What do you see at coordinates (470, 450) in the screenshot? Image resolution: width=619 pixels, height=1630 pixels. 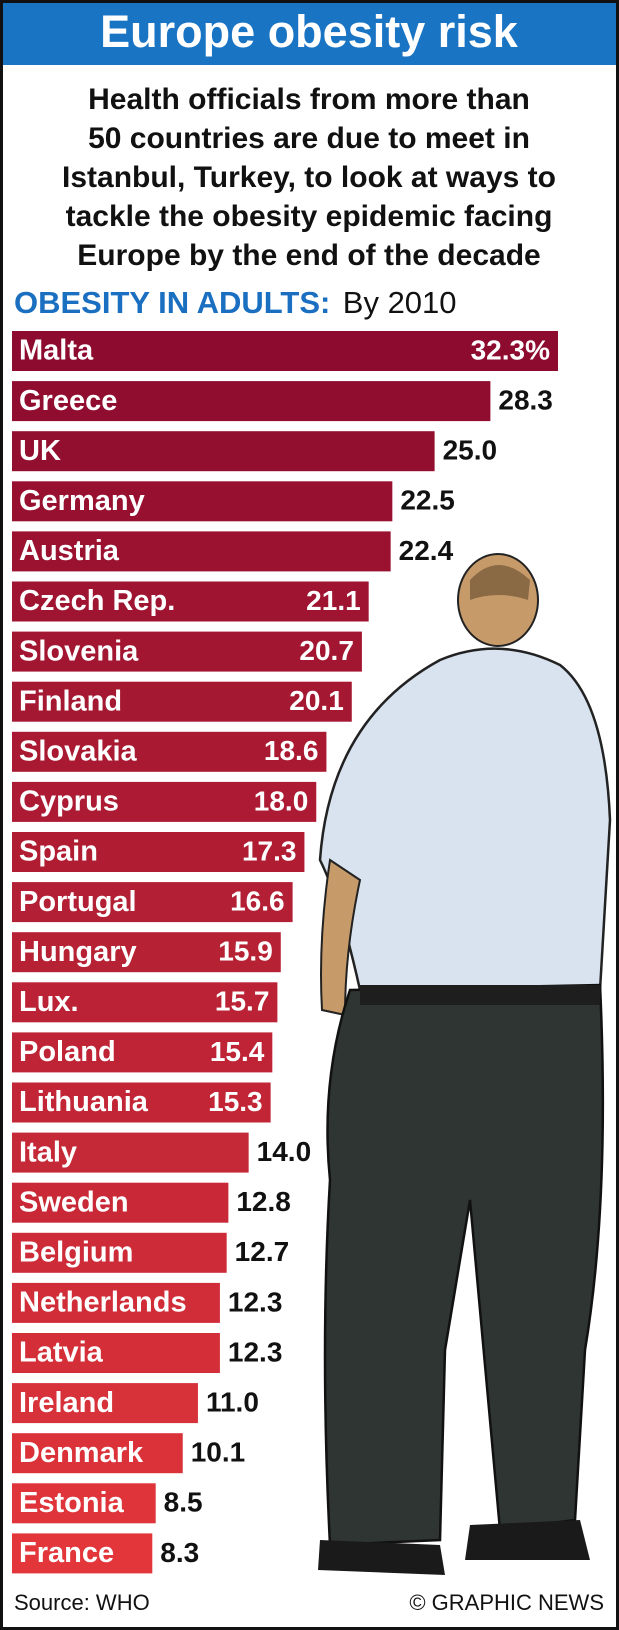 I see `value-label: 25.0` at bounding box center [470, 450].